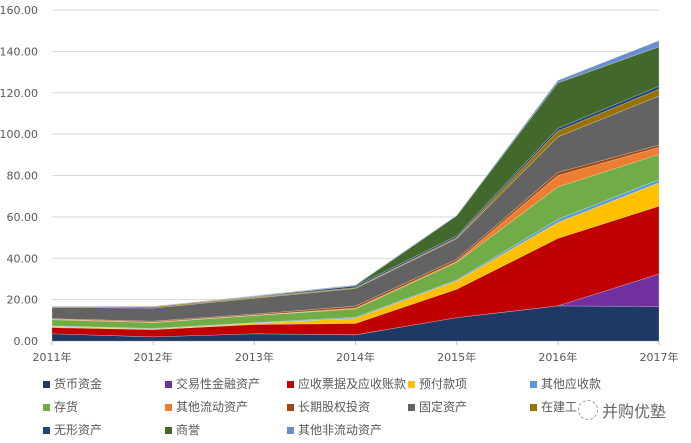 Image resolution: width=691 pixels, height=443 pixels. Describe the element at coordinates (588, 410) in the screenshot. I see `wechat-logo-icon` at that location.